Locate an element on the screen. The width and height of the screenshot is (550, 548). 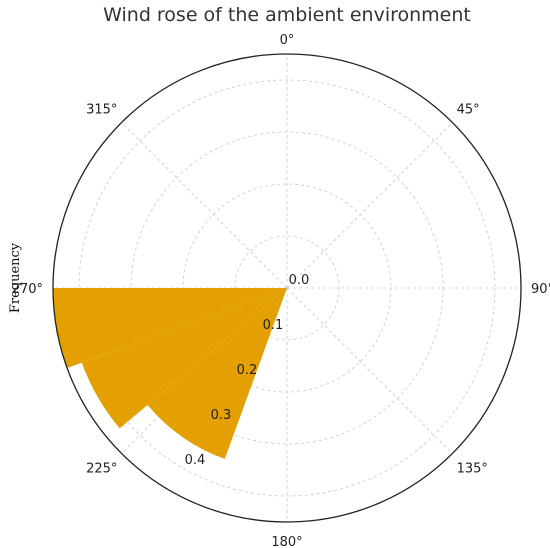
radial-tick-3: 0.3 is located at coordinates (221, 415).